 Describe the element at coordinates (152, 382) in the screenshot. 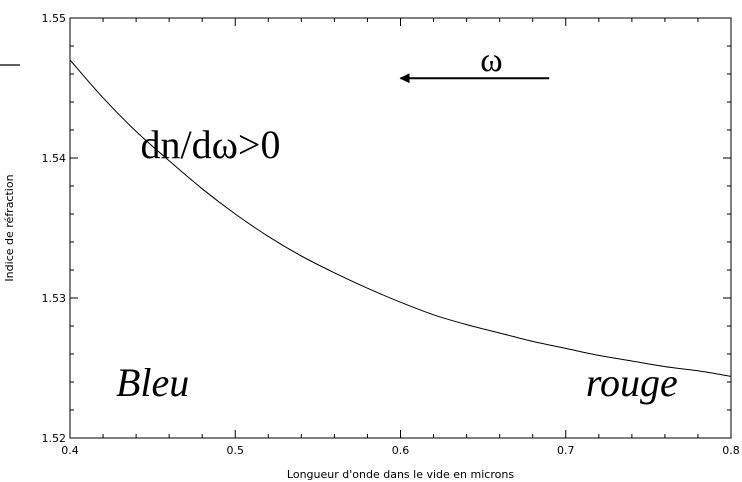

I see `blue-label: Bleu` at that location.